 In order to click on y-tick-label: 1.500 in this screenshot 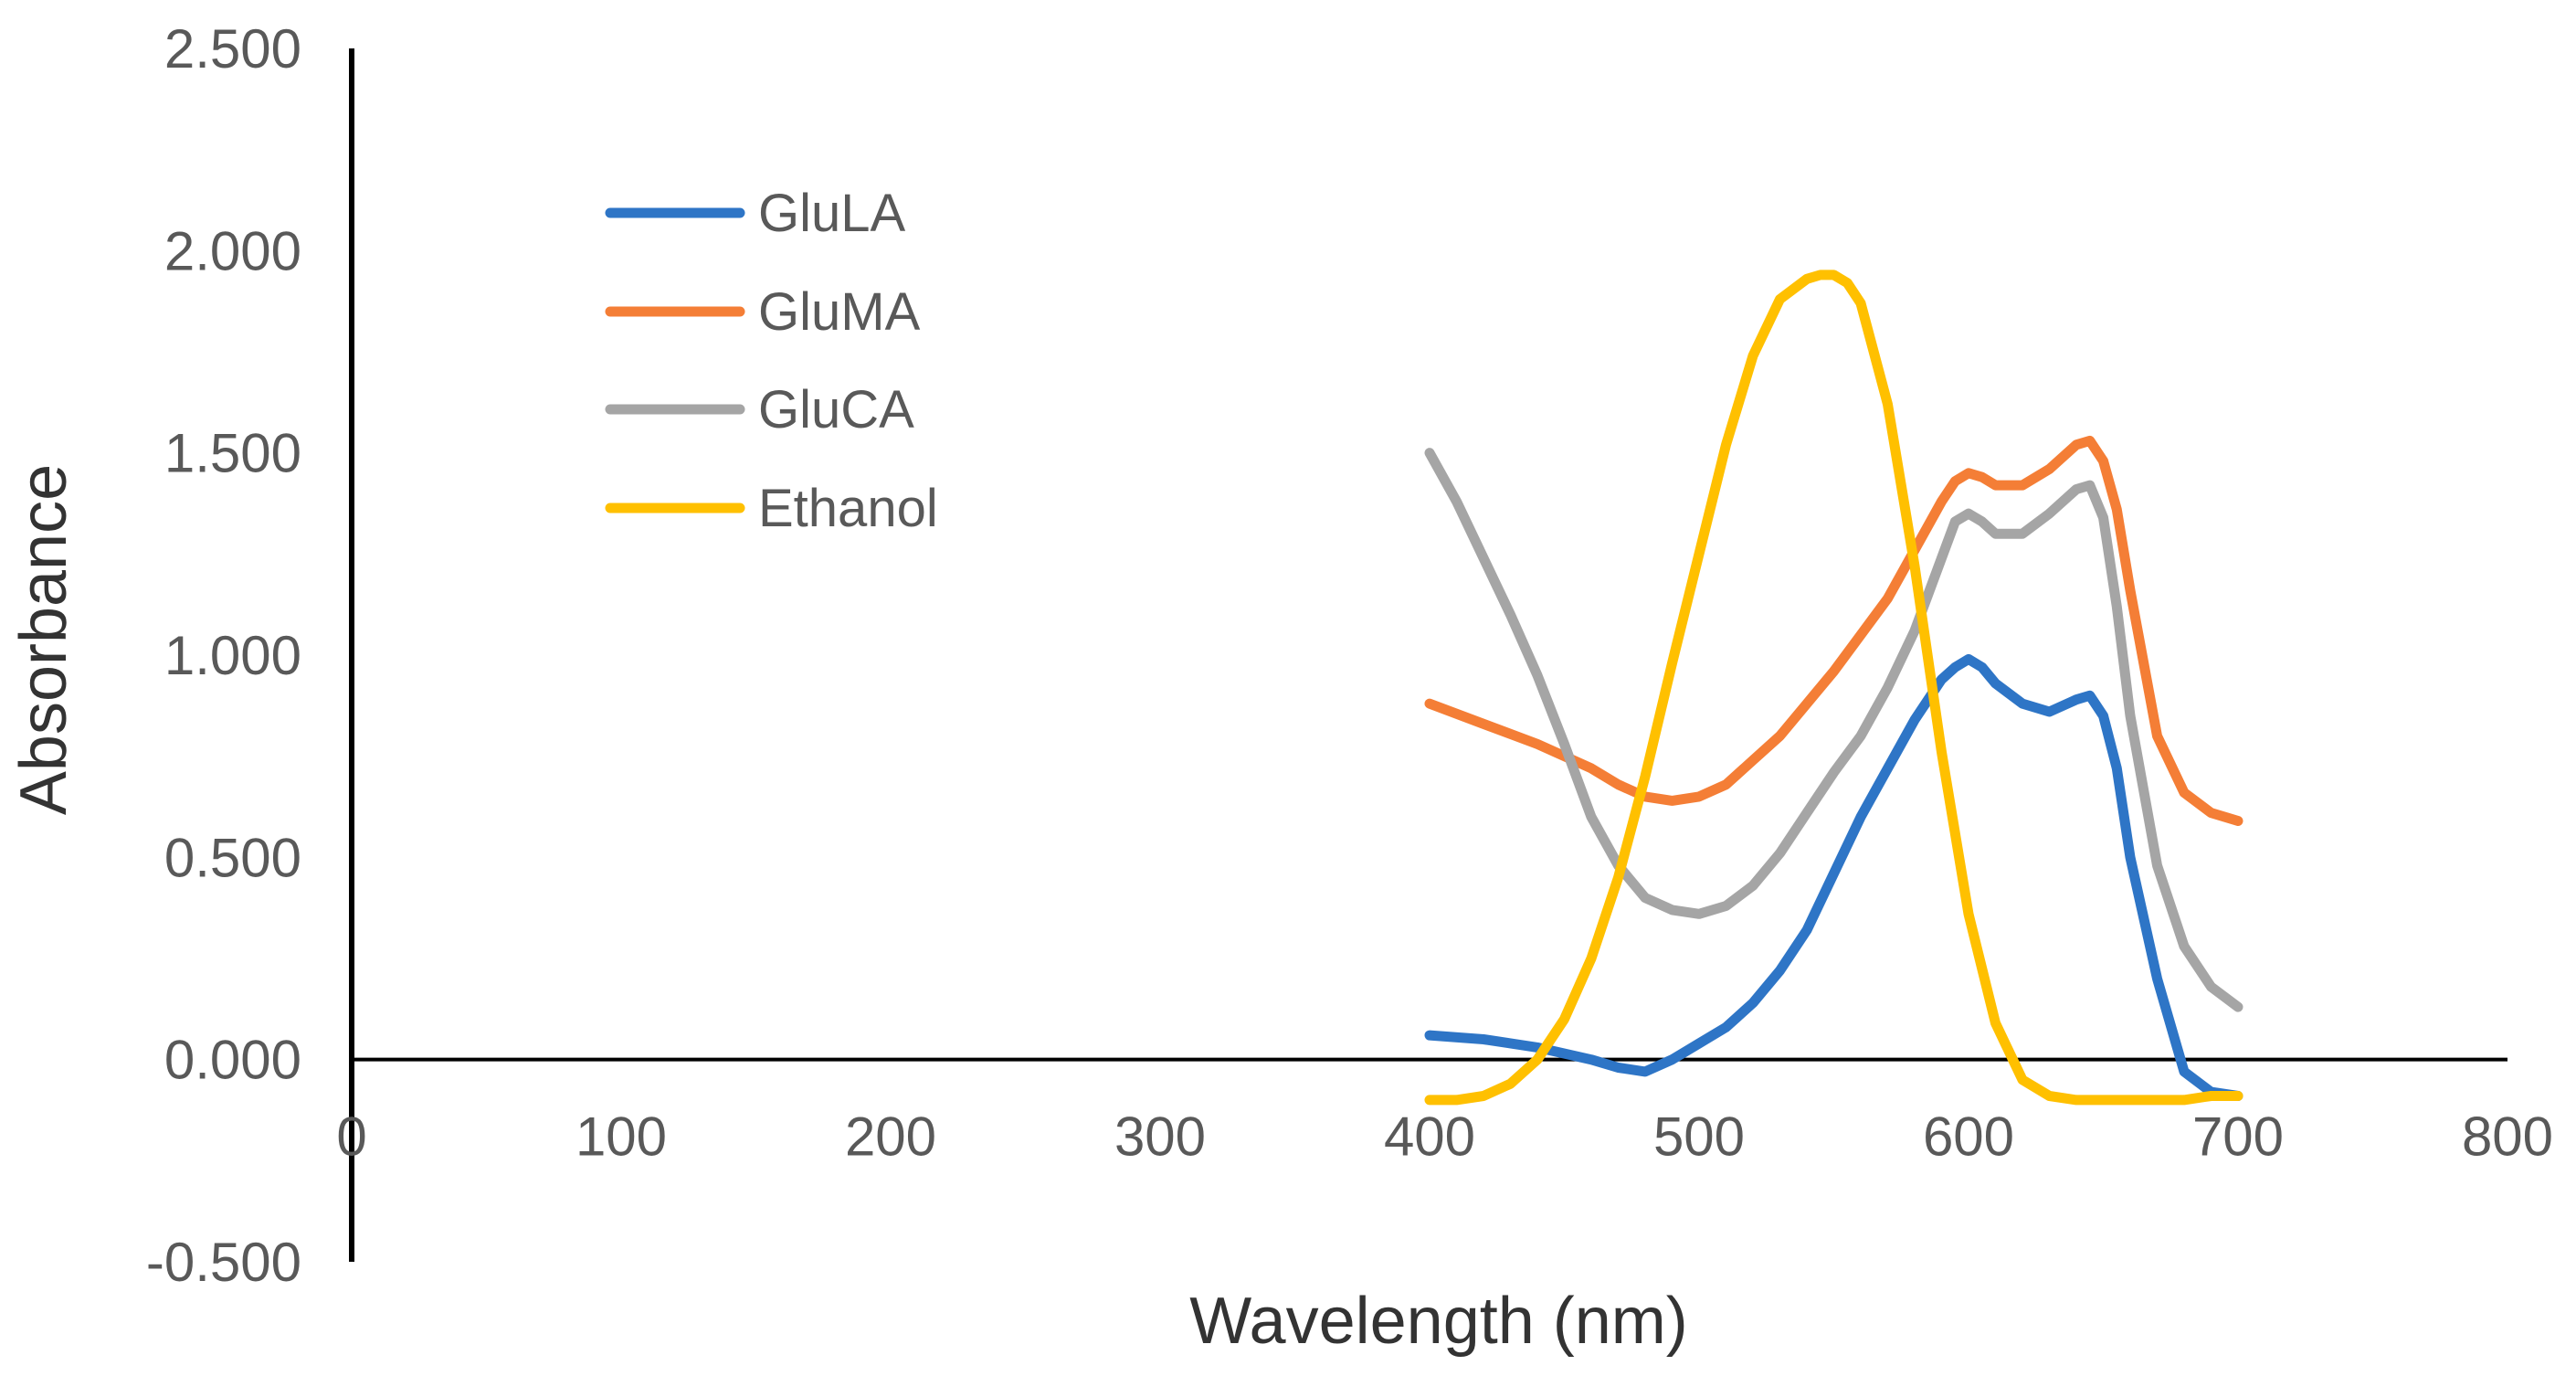, I will do `click(233, 453)`.